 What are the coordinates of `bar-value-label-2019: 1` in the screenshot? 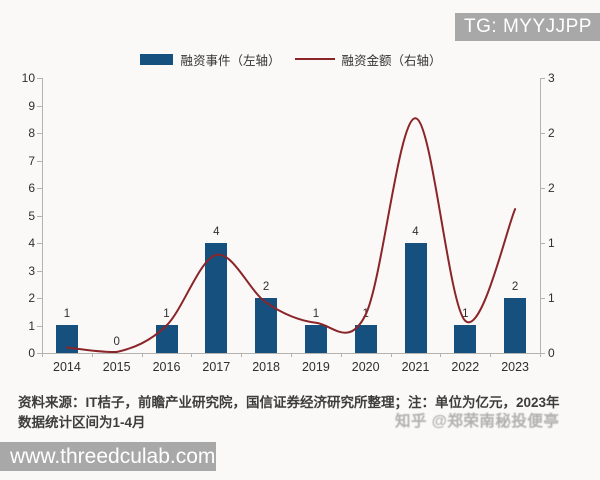 It's located at (316, 314).